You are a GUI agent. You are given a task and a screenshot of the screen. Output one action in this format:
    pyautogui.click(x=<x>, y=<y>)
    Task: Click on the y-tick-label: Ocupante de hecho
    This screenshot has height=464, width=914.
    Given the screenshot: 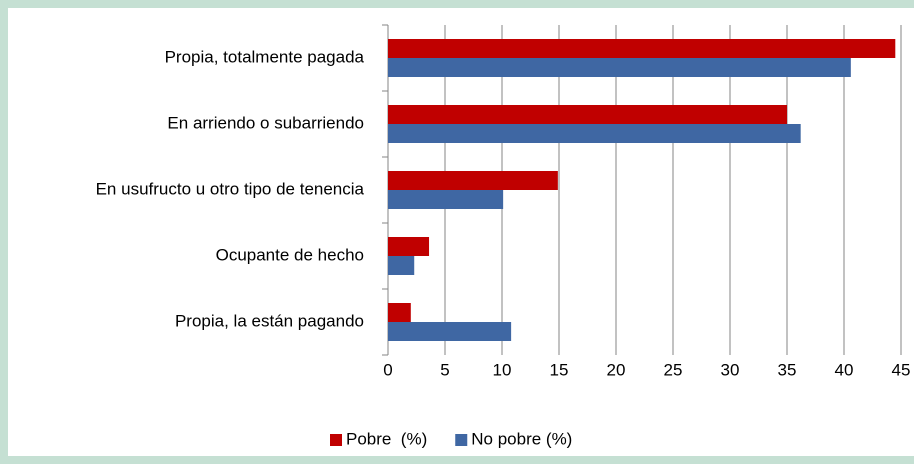 What is the action you would take?
    pyautogui.click(x=290, y=254)
    